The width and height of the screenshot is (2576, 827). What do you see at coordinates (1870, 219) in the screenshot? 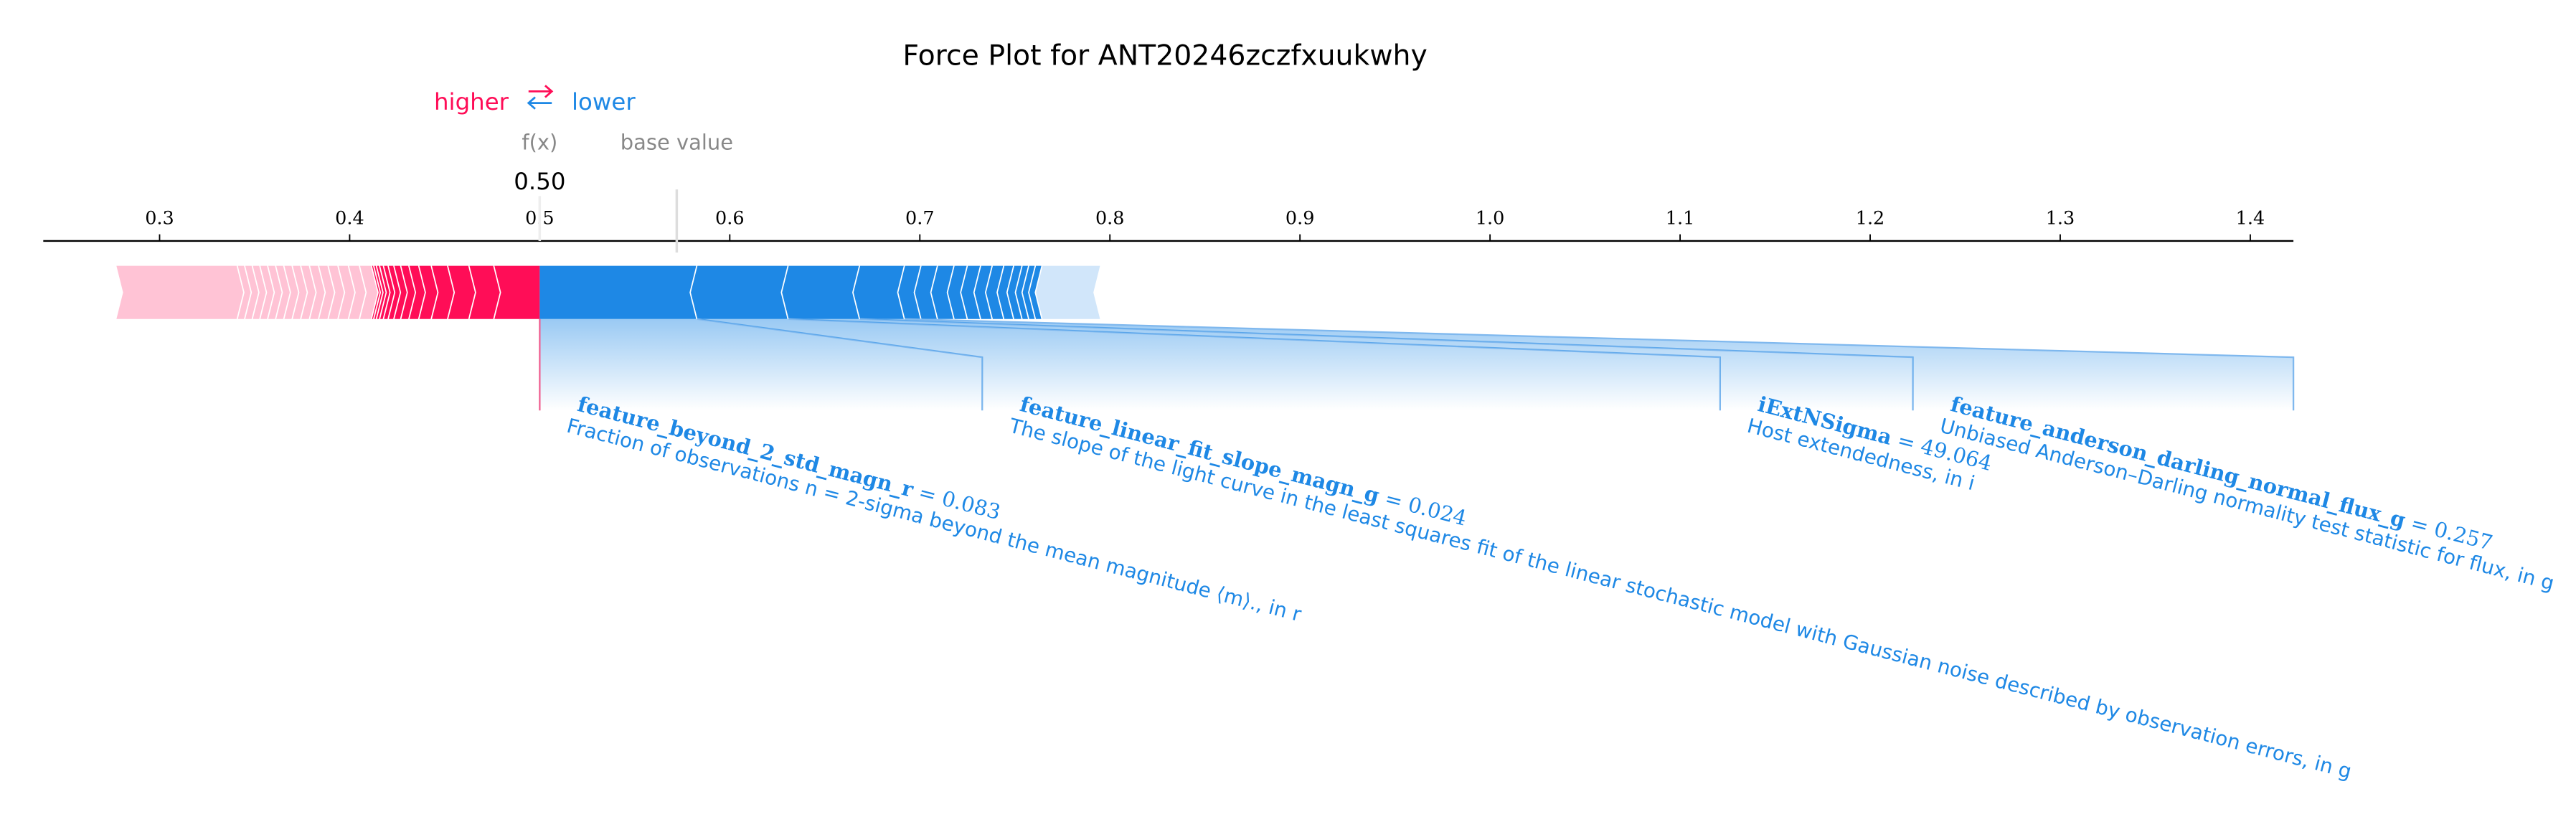
I see `x-tick-label: 1.2` at bounding box center [1870, 219].